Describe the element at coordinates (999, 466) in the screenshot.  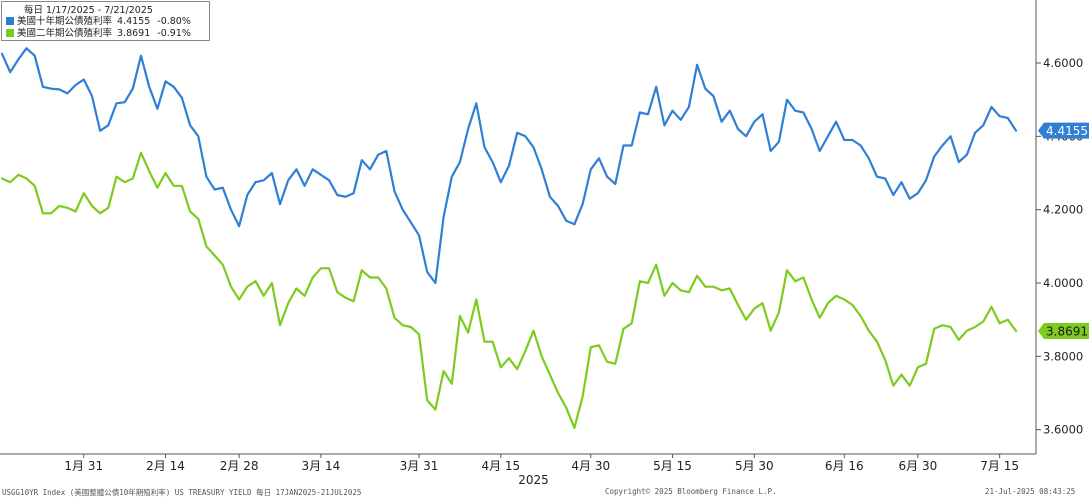
I see `x-tick-label: 7月 15` at that location.